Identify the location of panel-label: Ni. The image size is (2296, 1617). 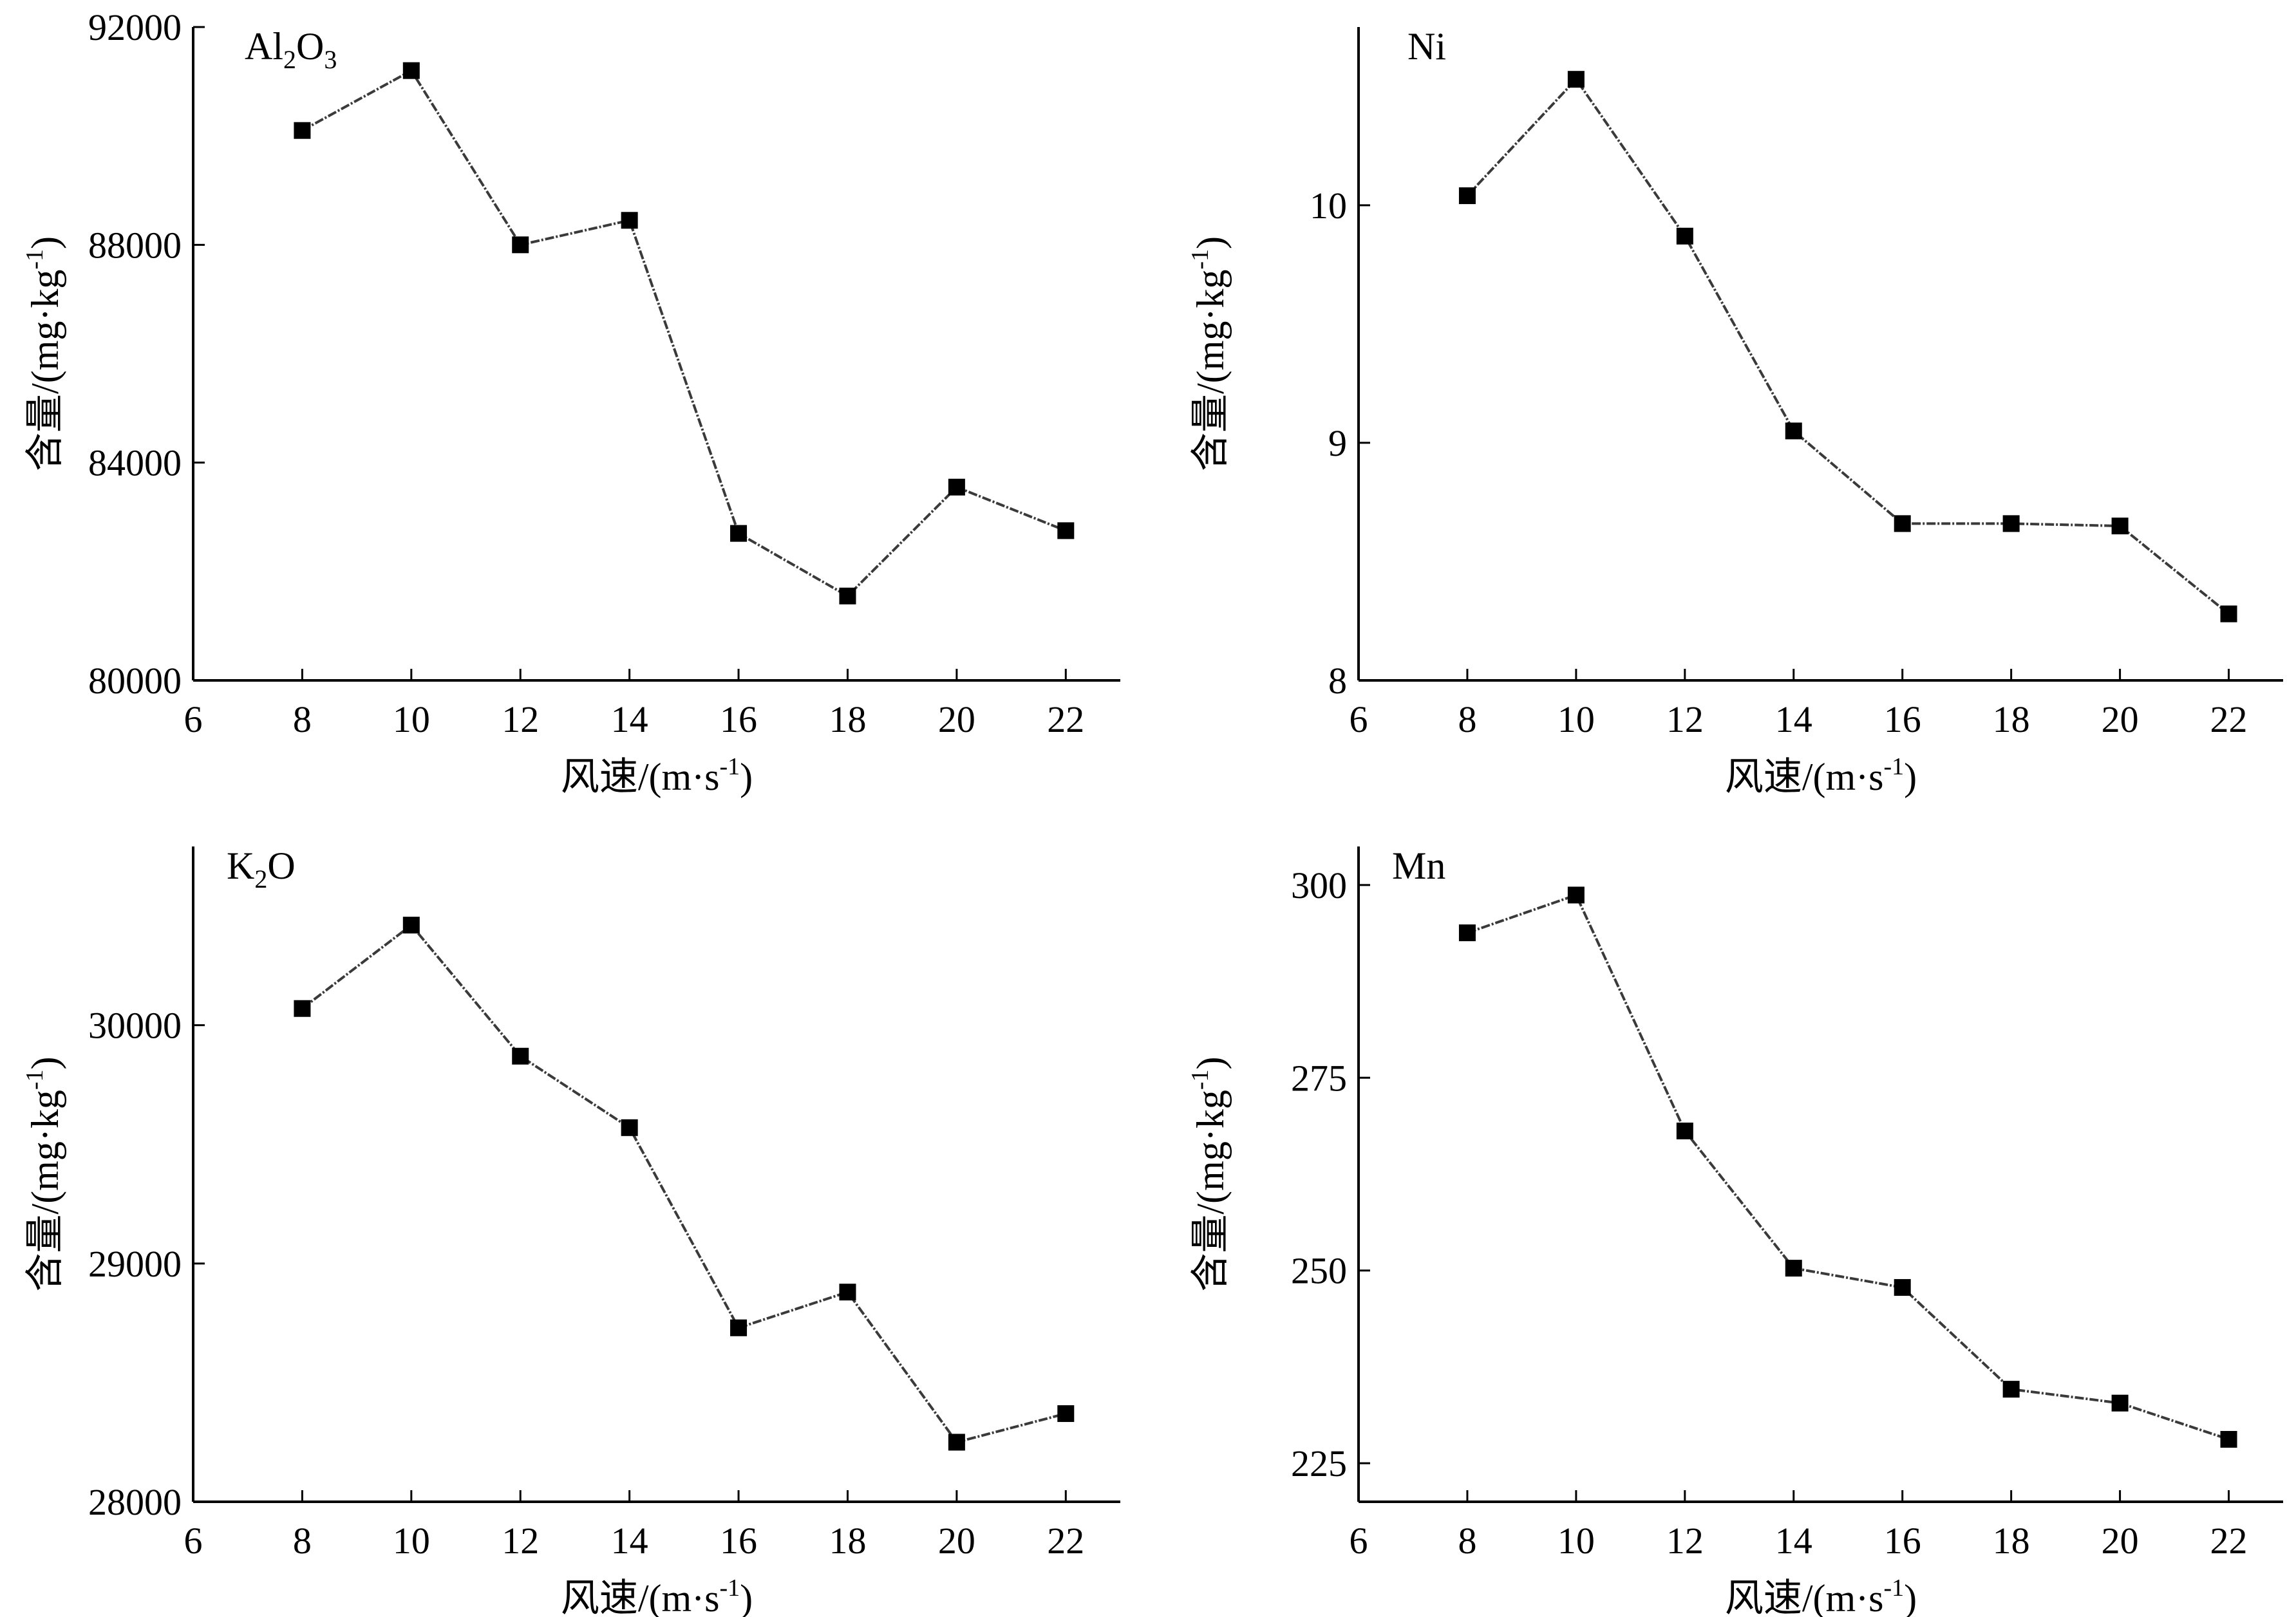
(1426, 47).